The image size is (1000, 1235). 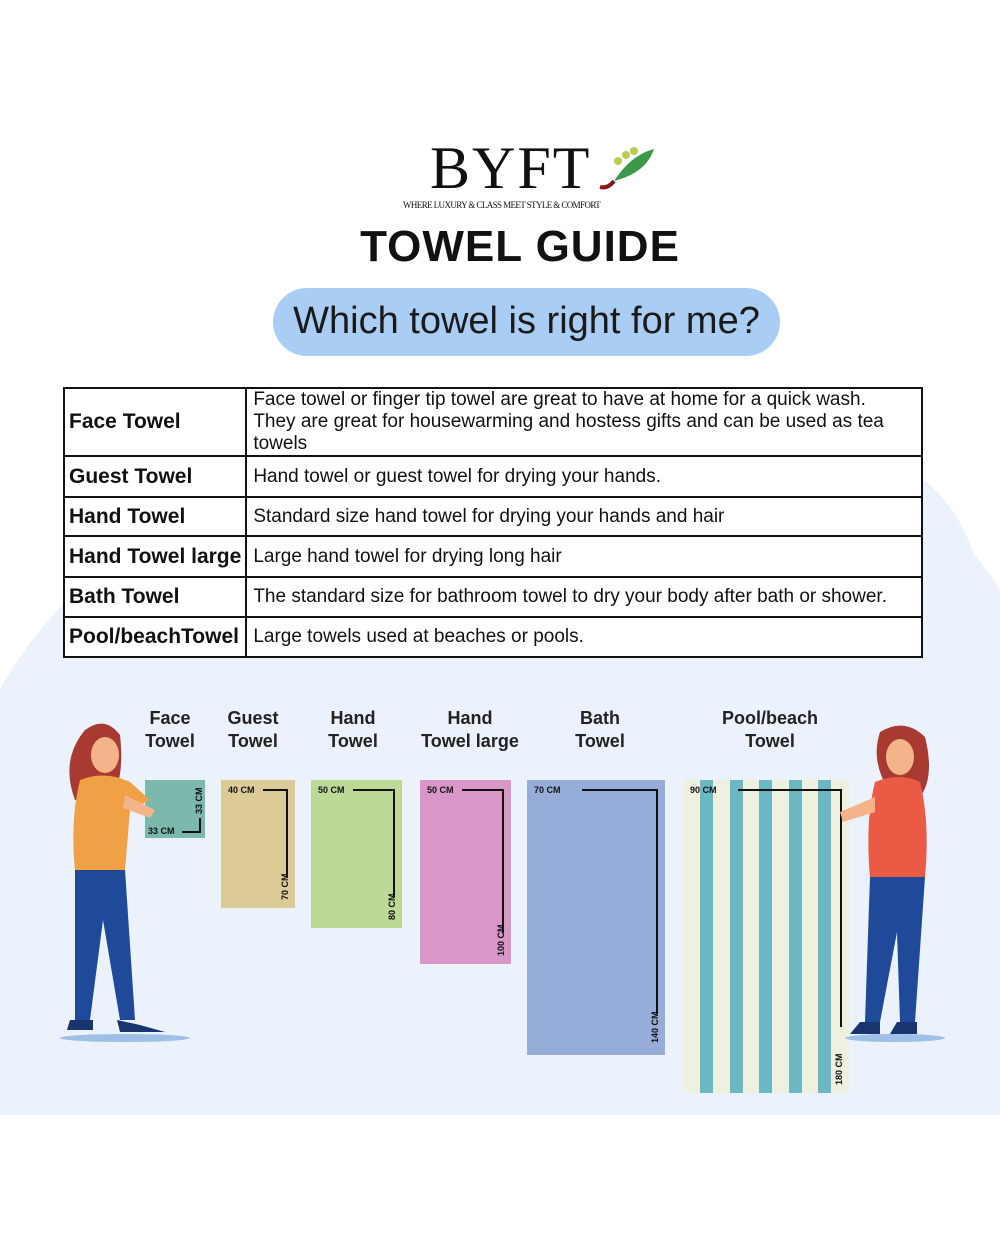 I want to click on towel-label-line: Face, so click(x=170, y=718).